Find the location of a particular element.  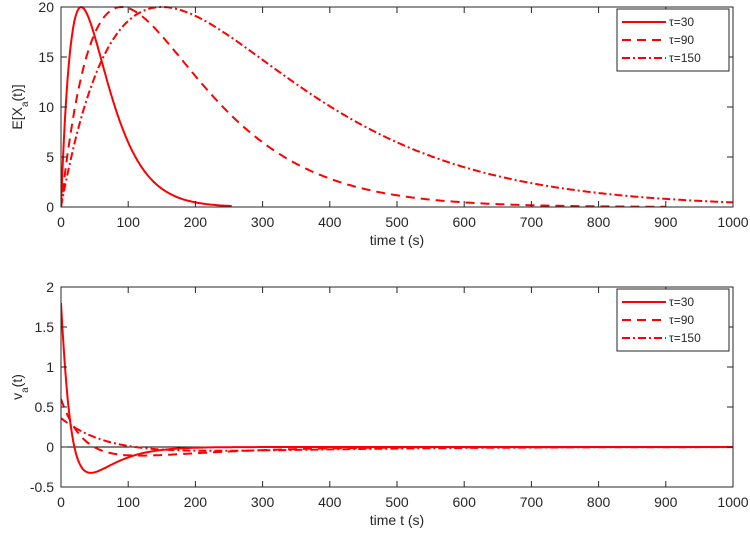

y-axis-label: E[Xa(t)] is located at coordinates (20, 106).